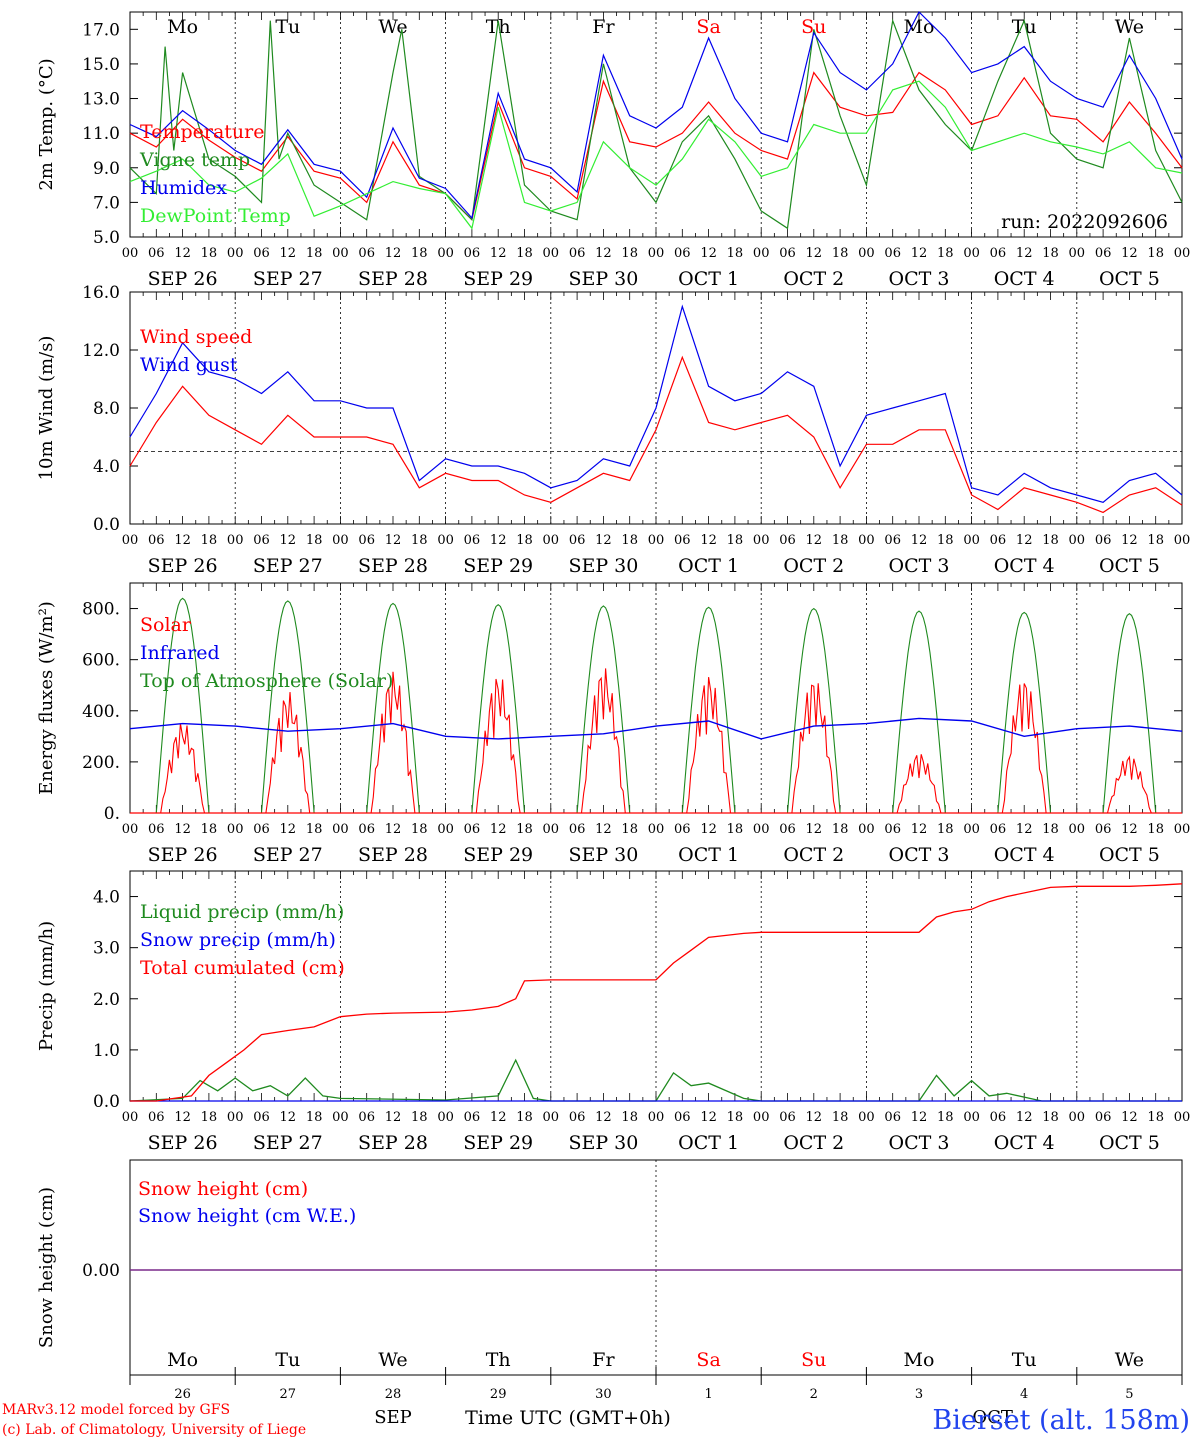 This screenshot has height=1440, width=1194. I want to click on day-number: 30, so click(603, 1394).